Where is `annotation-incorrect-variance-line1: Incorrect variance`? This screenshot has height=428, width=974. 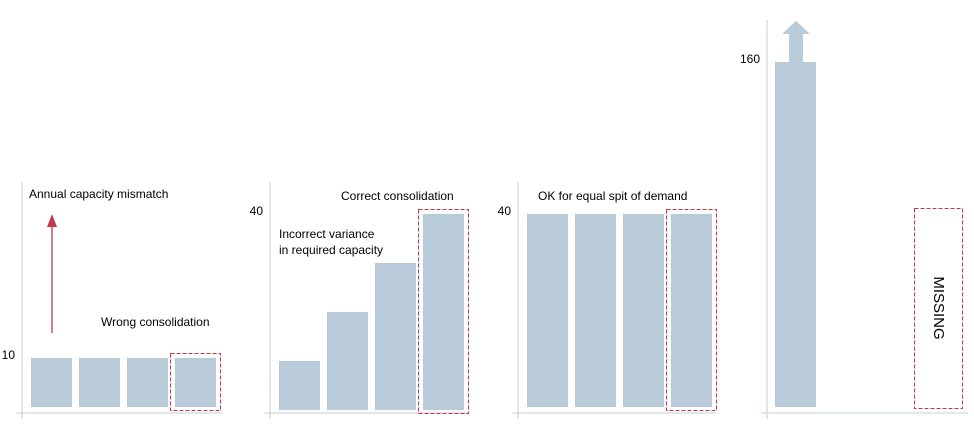
annotation-incorrect-variance-line1: Incorrect variance is located at coordinates (327, 234).